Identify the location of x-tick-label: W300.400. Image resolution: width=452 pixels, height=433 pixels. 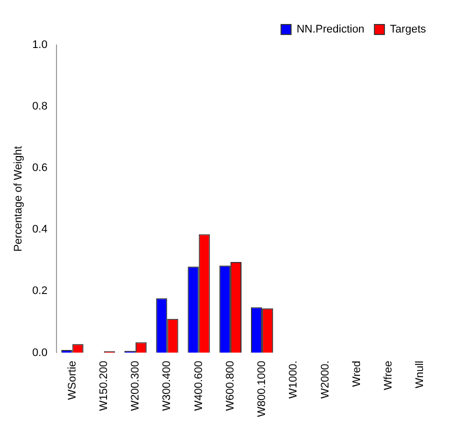
(167, 385).